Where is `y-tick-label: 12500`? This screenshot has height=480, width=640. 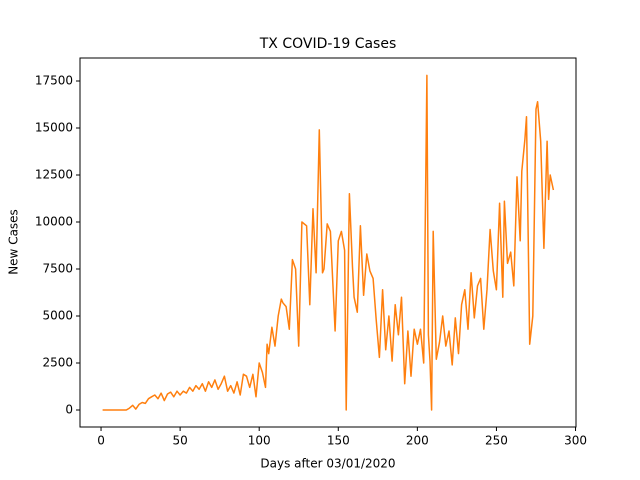 y-tick-label: 12500 is located at coordinates (54, 174).